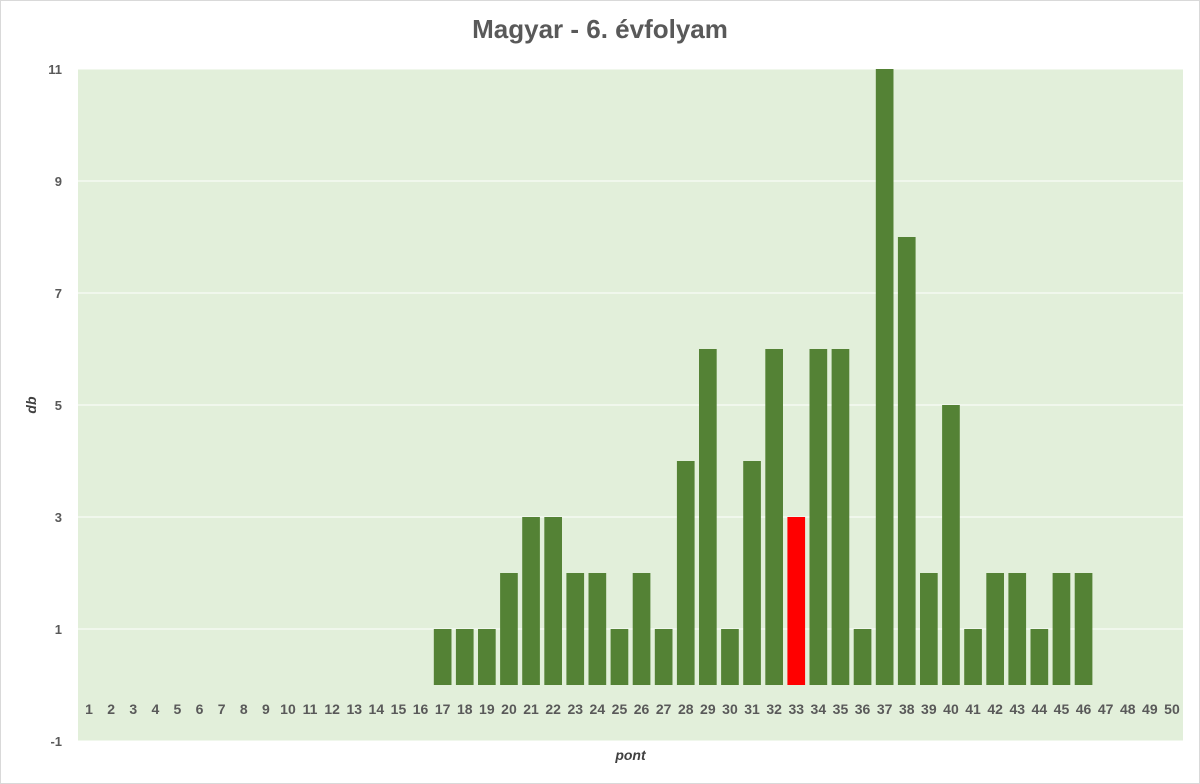  I want to click on x-tick-label: 1, so click(89, 709).